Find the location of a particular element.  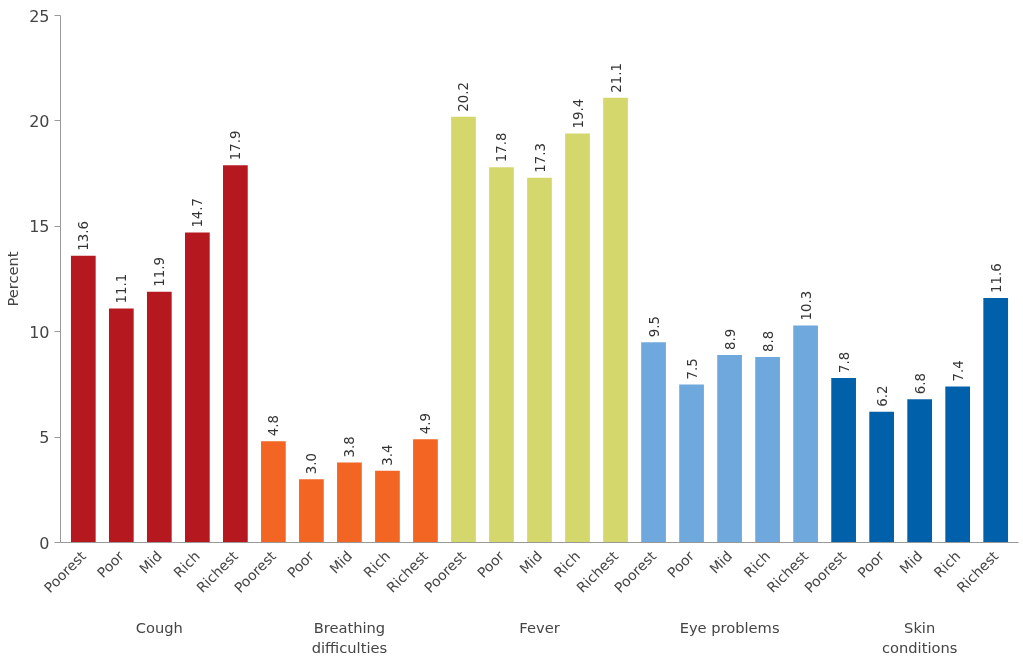

data-label: 7.5 is located at coordinates (692, 369).